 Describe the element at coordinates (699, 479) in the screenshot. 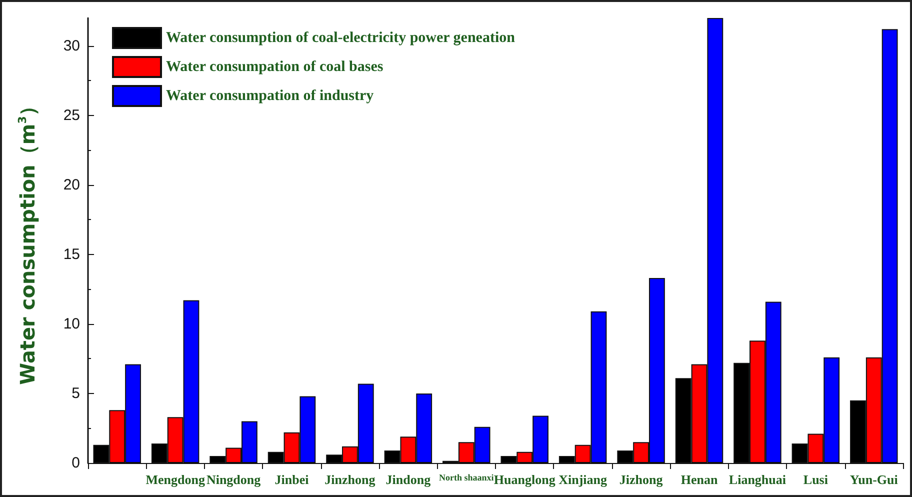

I see `x-tick-label: Henan` at that location.